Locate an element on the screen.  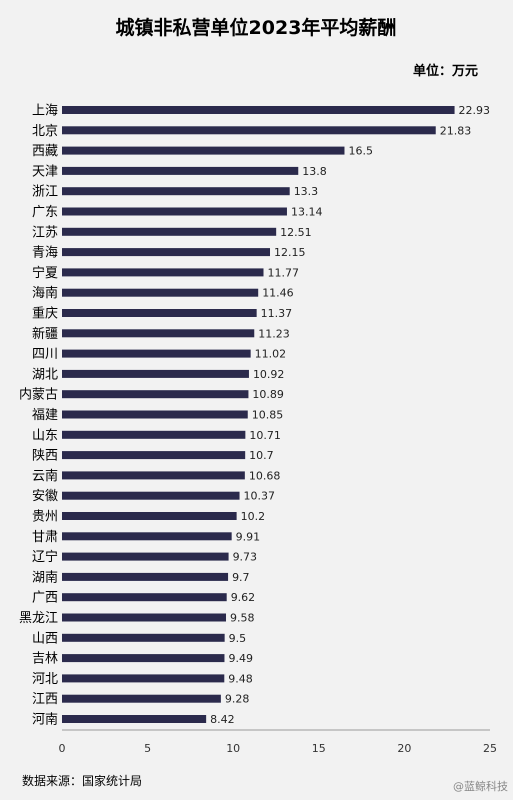
category-label: 广东 is located at coordinates (45, 212).